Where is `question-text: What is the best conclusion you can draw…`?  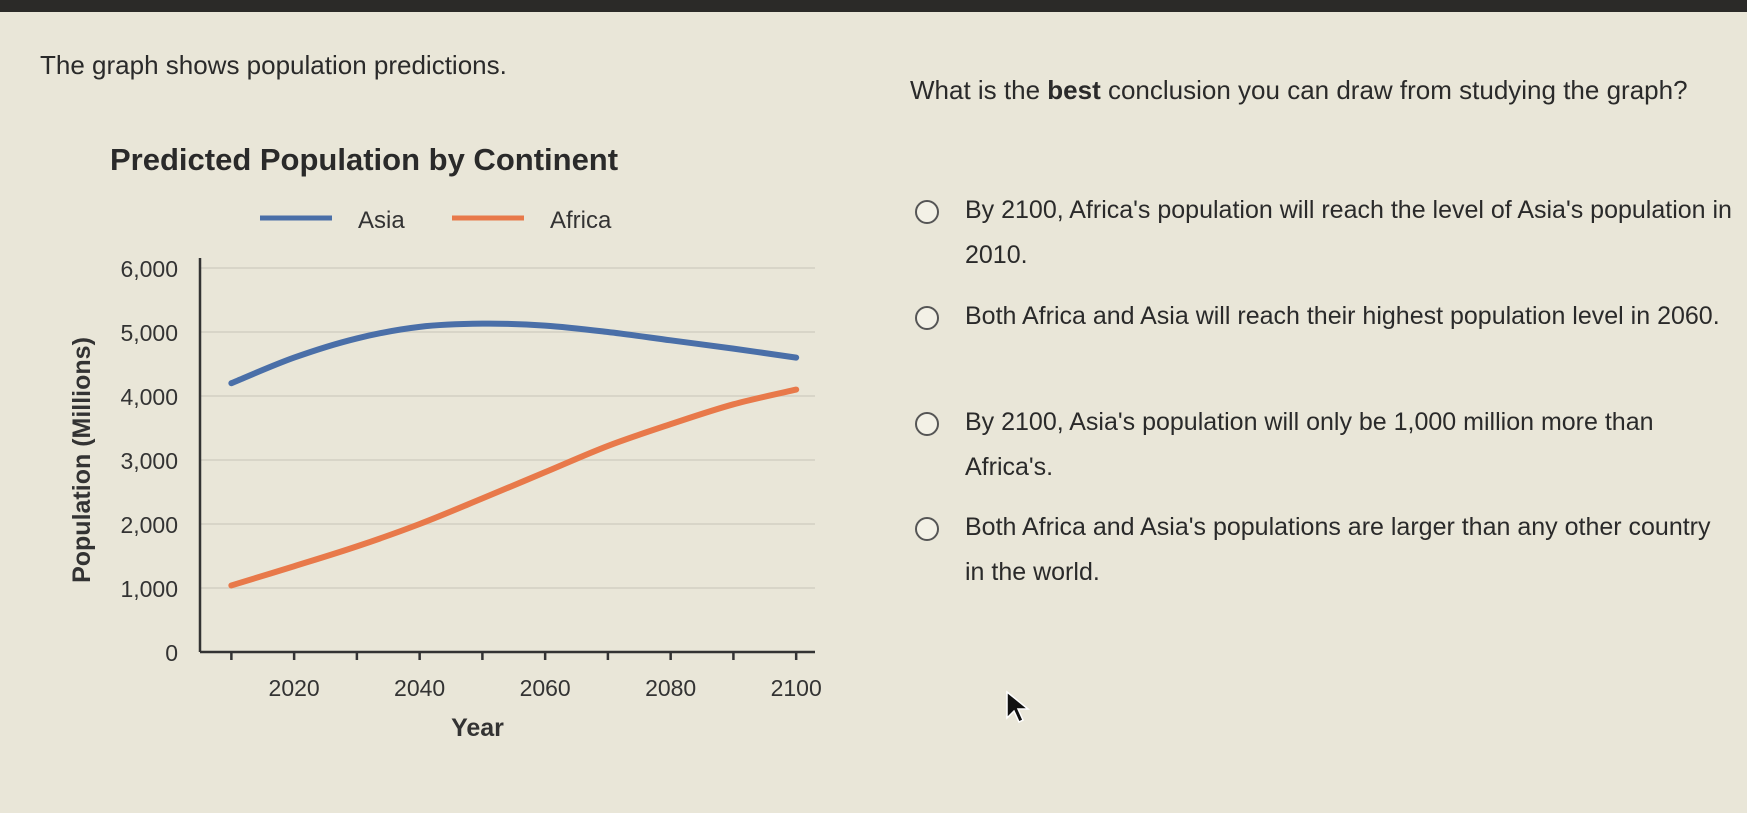
question-text: What is the best conclusion you can draw… is located at coordinates (1320, 90).